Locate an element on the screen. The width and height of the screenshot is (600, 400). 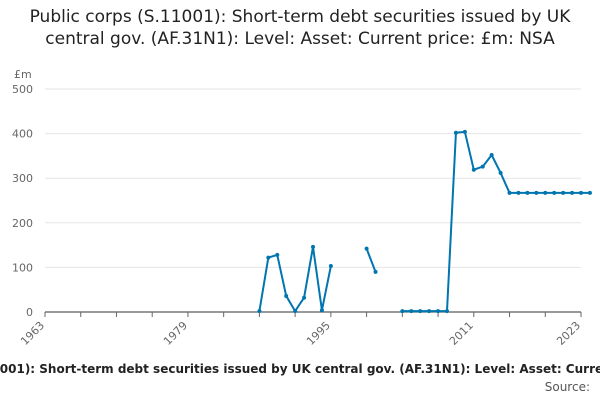
y-axis-ticks: 0 100 200 300 400 500 is located at coordinates (22, 201).